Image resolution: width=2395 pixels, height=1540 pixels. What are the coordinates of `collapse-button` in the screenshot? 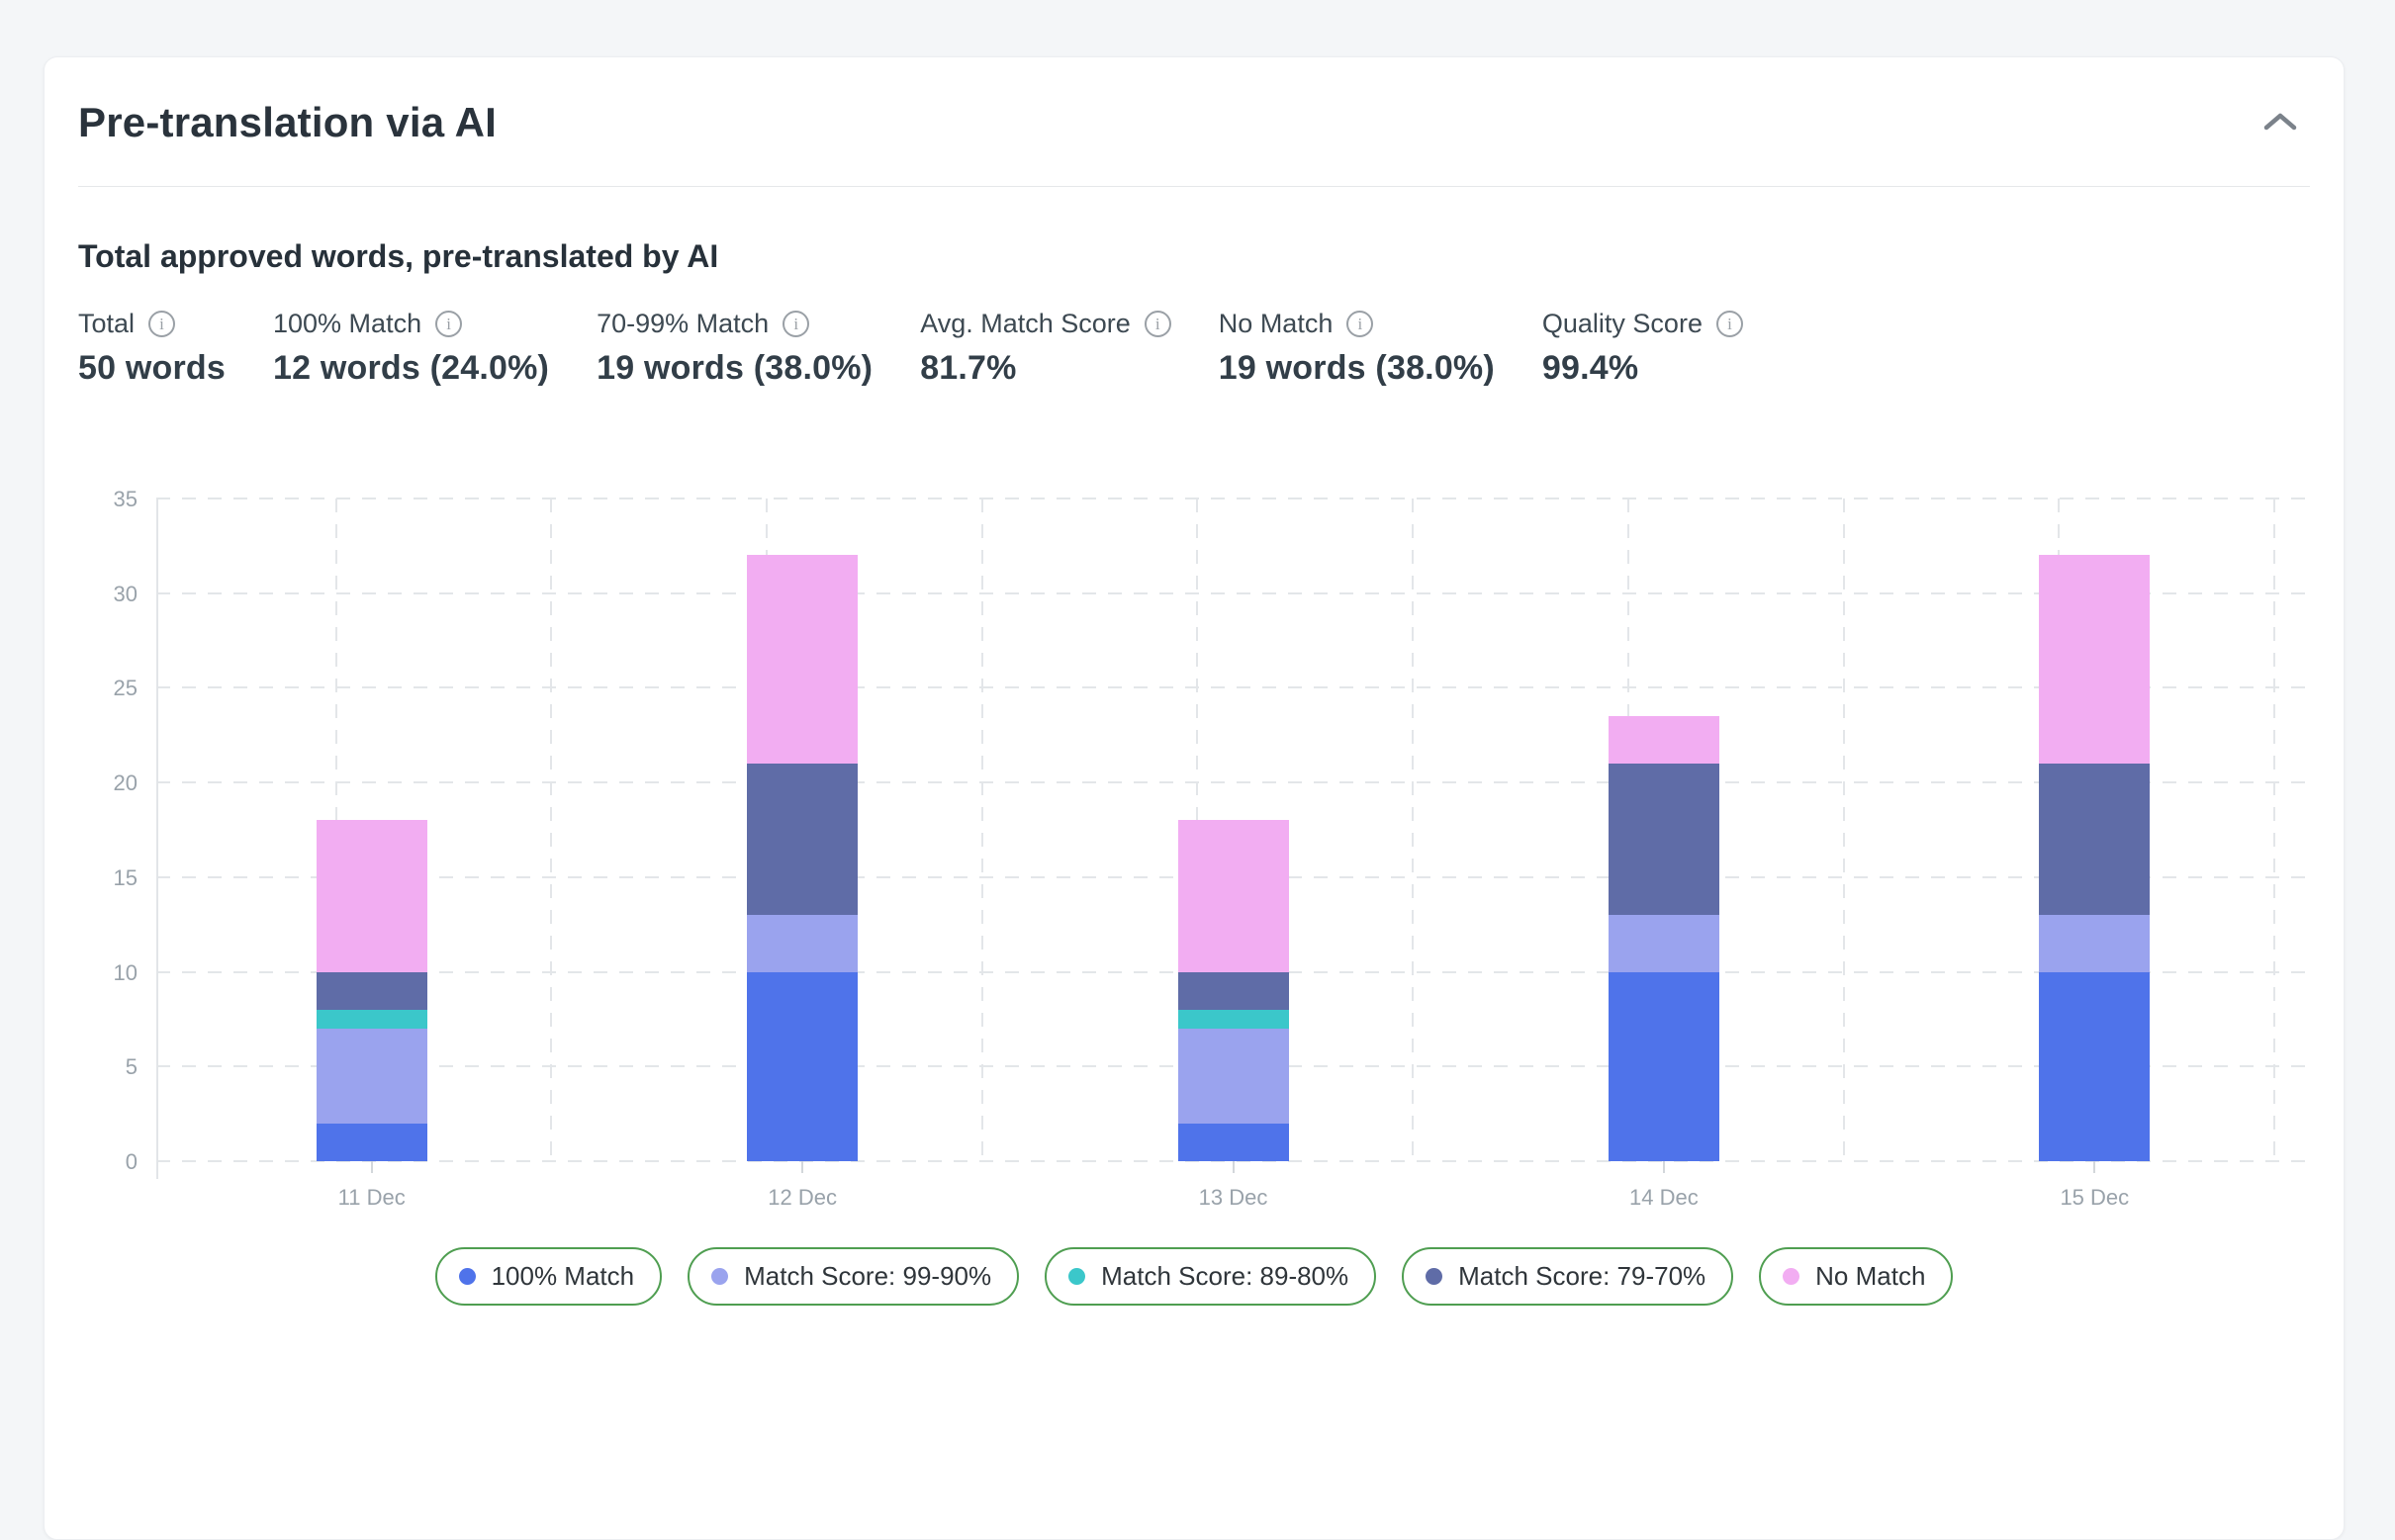 It's located at (2280, 123).